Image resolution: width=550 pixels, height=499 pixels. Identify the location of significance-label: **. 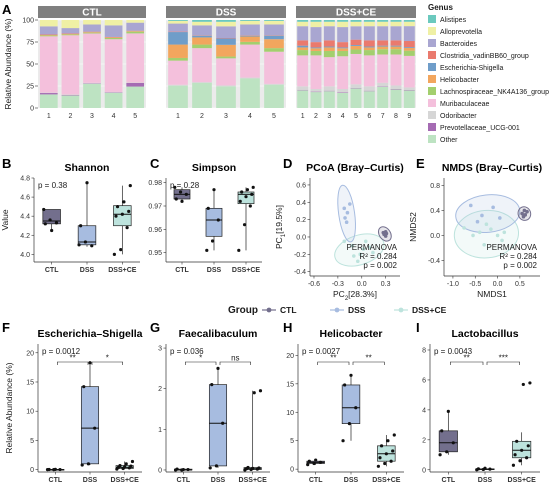
(467, 358).